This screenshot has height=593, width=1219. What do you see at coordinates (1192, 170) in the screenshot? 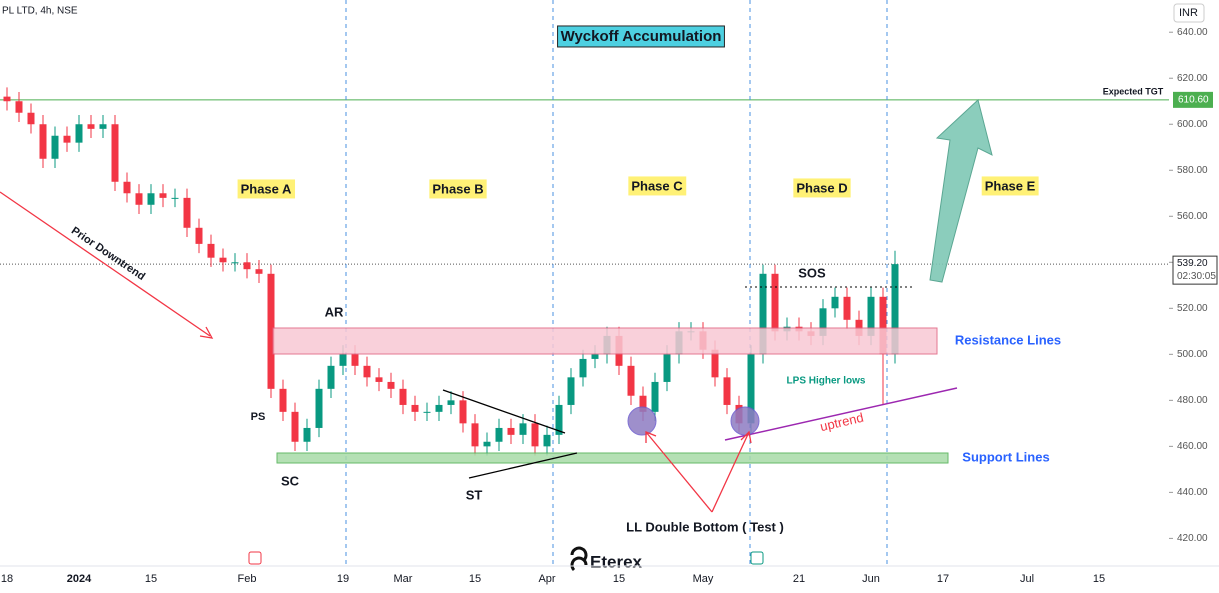
I see `y-tick-label: 580.00` at bounding box center [1192, 170].